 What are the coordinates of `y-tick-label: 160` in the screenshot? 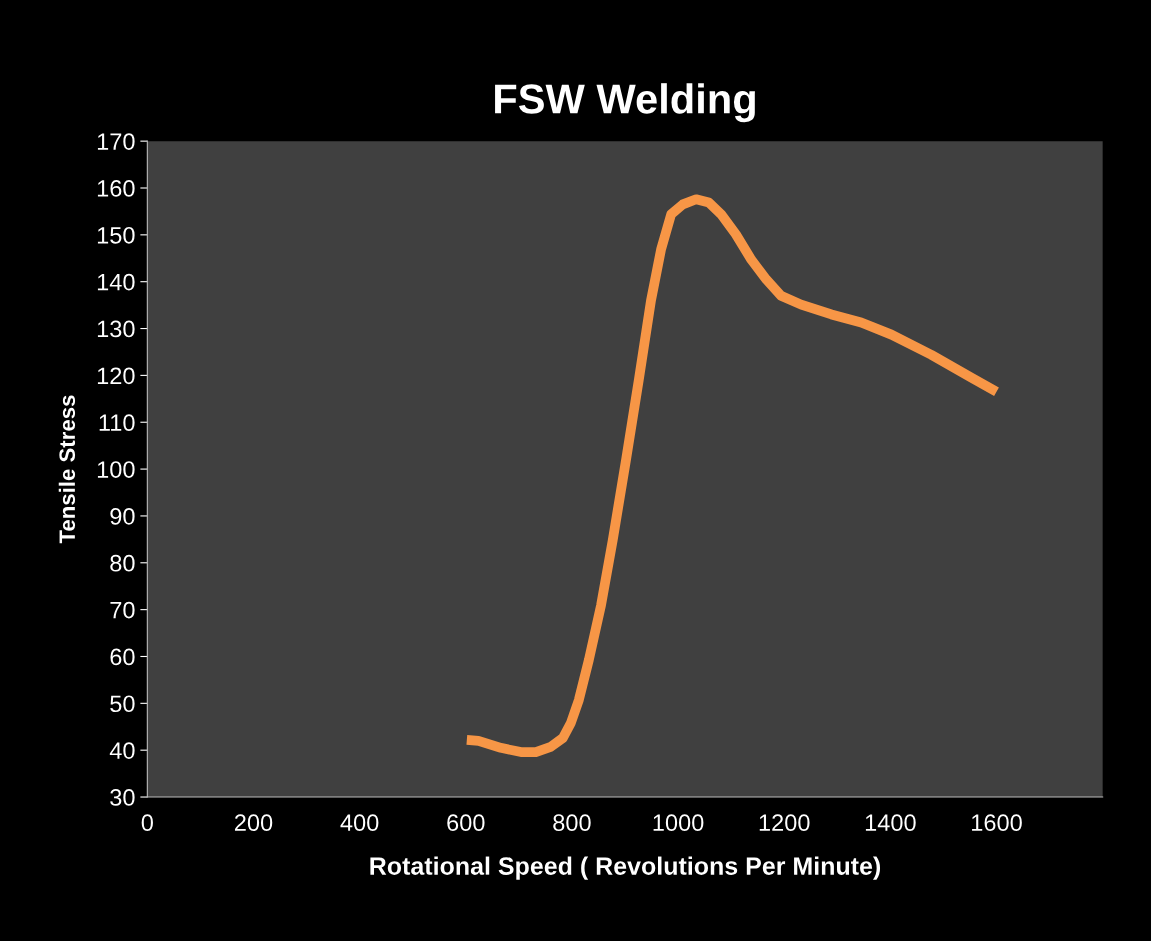 It's located at (116, 188).